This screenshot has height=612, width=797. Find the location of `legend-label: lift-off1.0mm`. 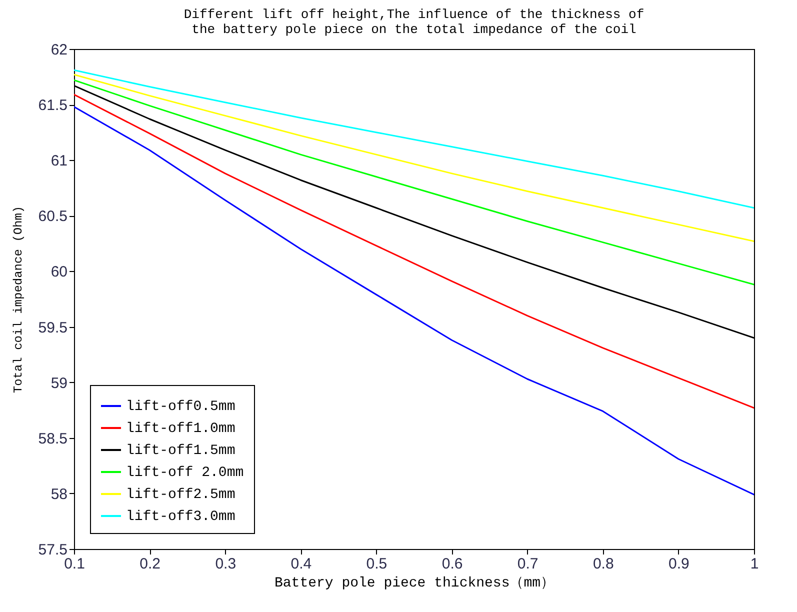

legend-label: lift-off1.0mm is located at coordinates (181, 429).